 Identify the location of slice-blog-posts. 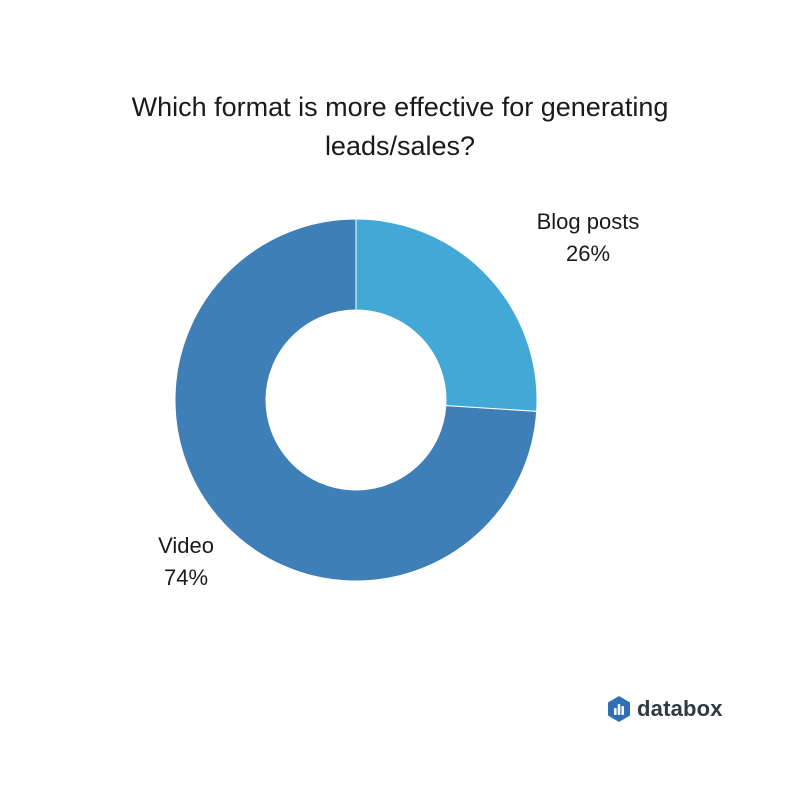
(446, 315).